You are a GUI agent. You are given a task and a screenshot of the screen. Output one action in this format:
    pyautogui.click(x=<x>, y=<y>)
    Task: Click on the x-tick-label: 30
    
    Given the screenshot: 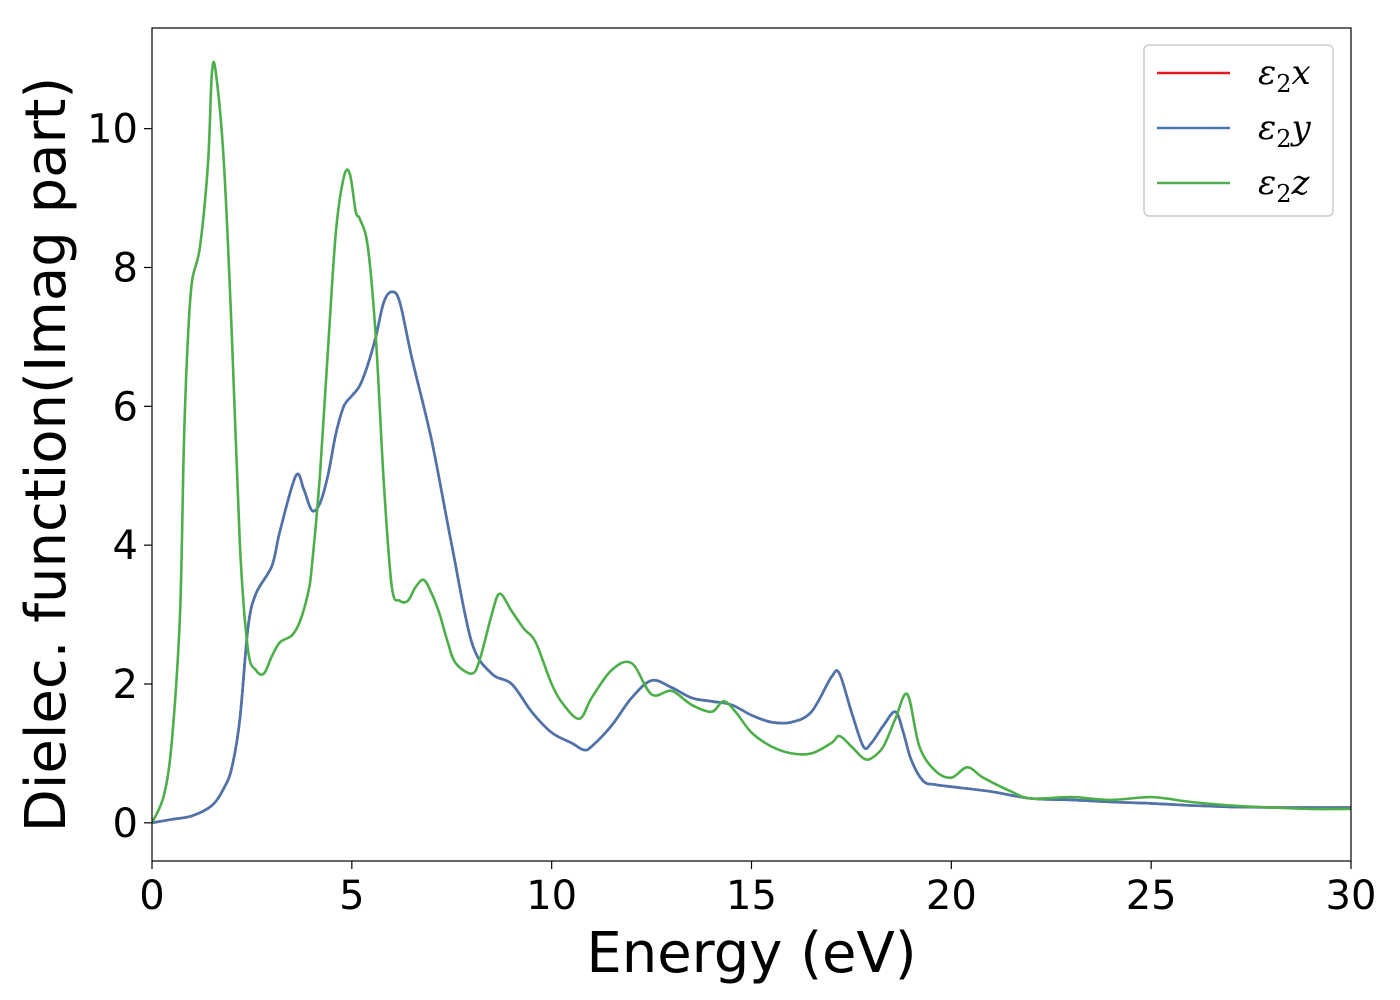 What is the action you would take?
    pyautogui.click(x=1351, y=896)
    